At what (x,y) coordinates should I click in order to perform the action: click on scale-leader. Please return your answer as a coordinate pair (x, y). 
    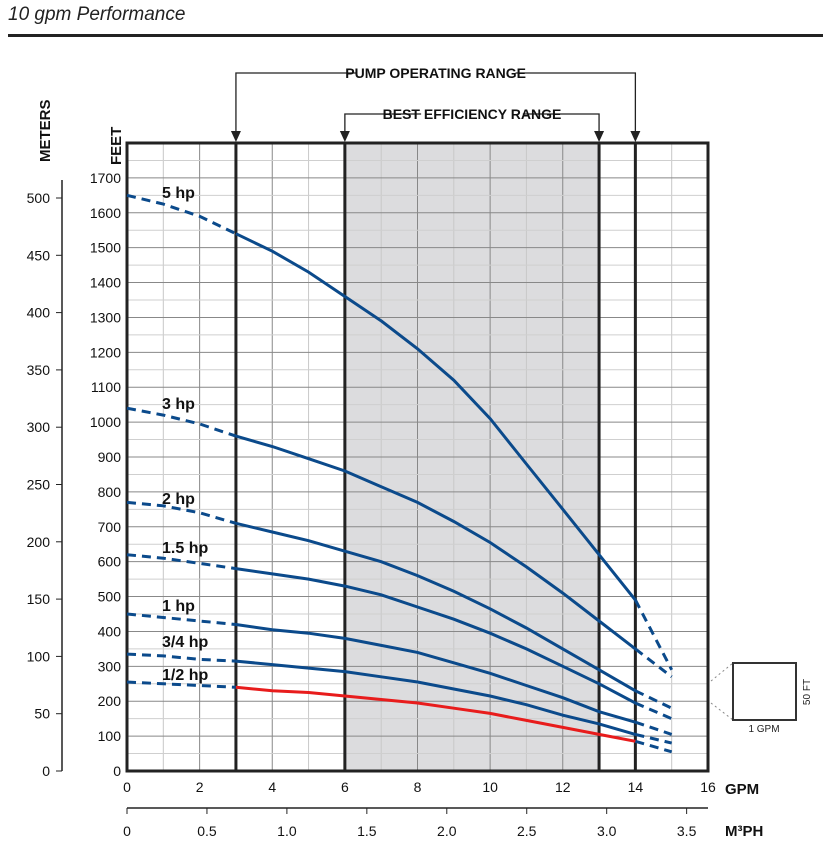
    Looking at the image, I should click on (722, 691).